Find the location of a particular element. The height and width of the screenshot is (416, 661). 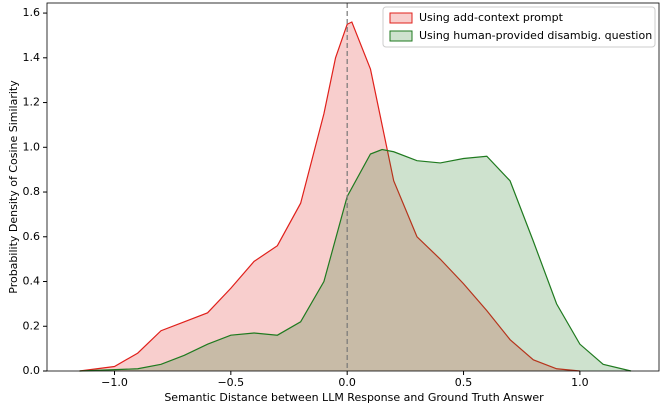

y-tick-label: 0.0 is located at coordinates (32, 370).